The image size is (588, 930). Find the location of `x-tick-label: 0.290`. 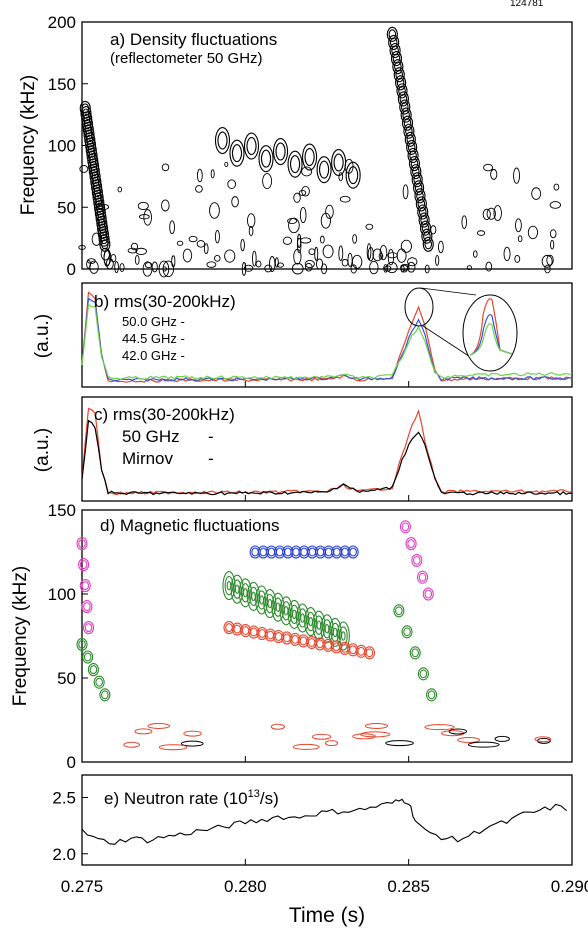

x-tick-label: 0.290 is located at coordinates (569, 886).